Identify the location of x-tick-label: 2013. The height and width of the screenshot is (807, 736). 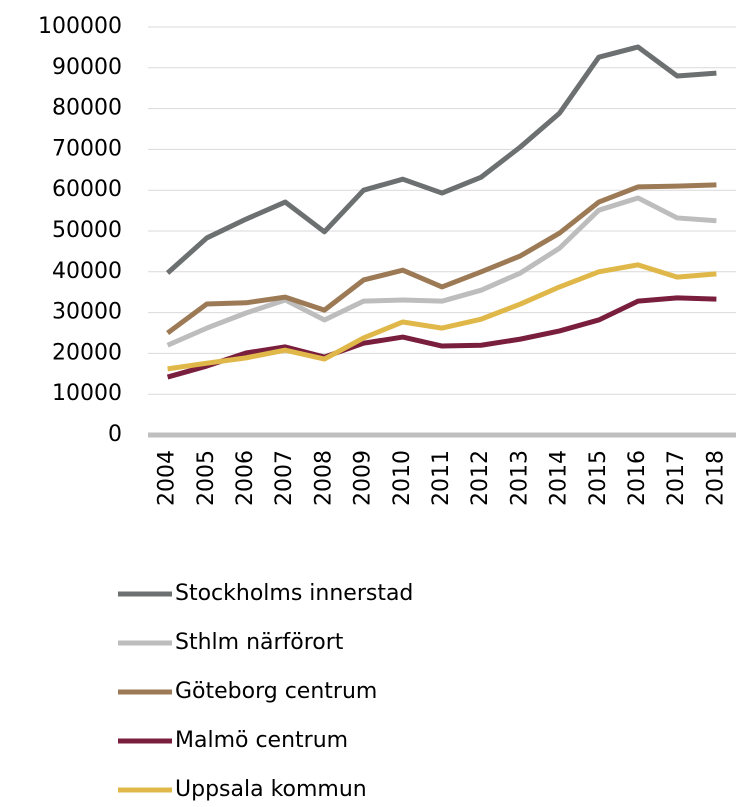
(519, 478).